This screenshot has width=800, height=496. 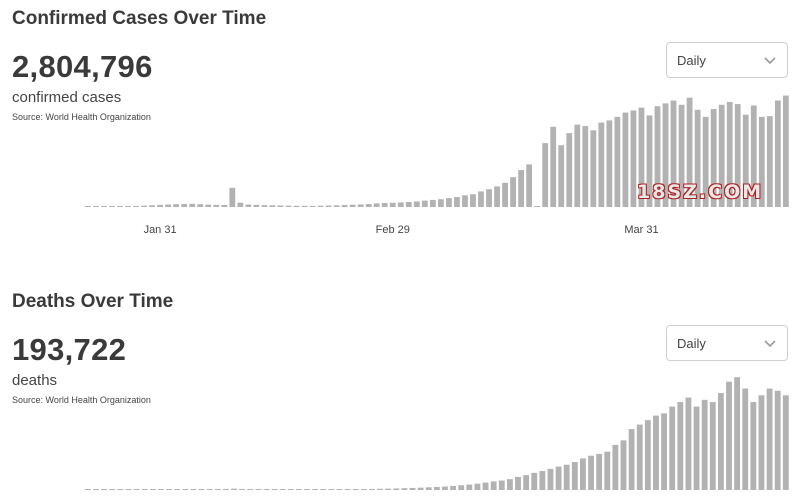 What do you see at coordinates (81, 400) in the screenshot?
I see `deaths-source: Source: World Health Organization` at bounding box center [81, 400].